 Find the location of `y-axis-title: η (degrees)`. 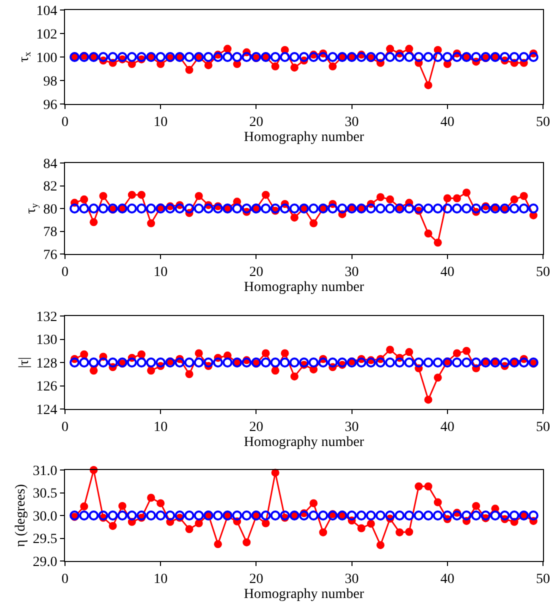

y-axis-title: η (degrees) is located at coordinates (20, 515).